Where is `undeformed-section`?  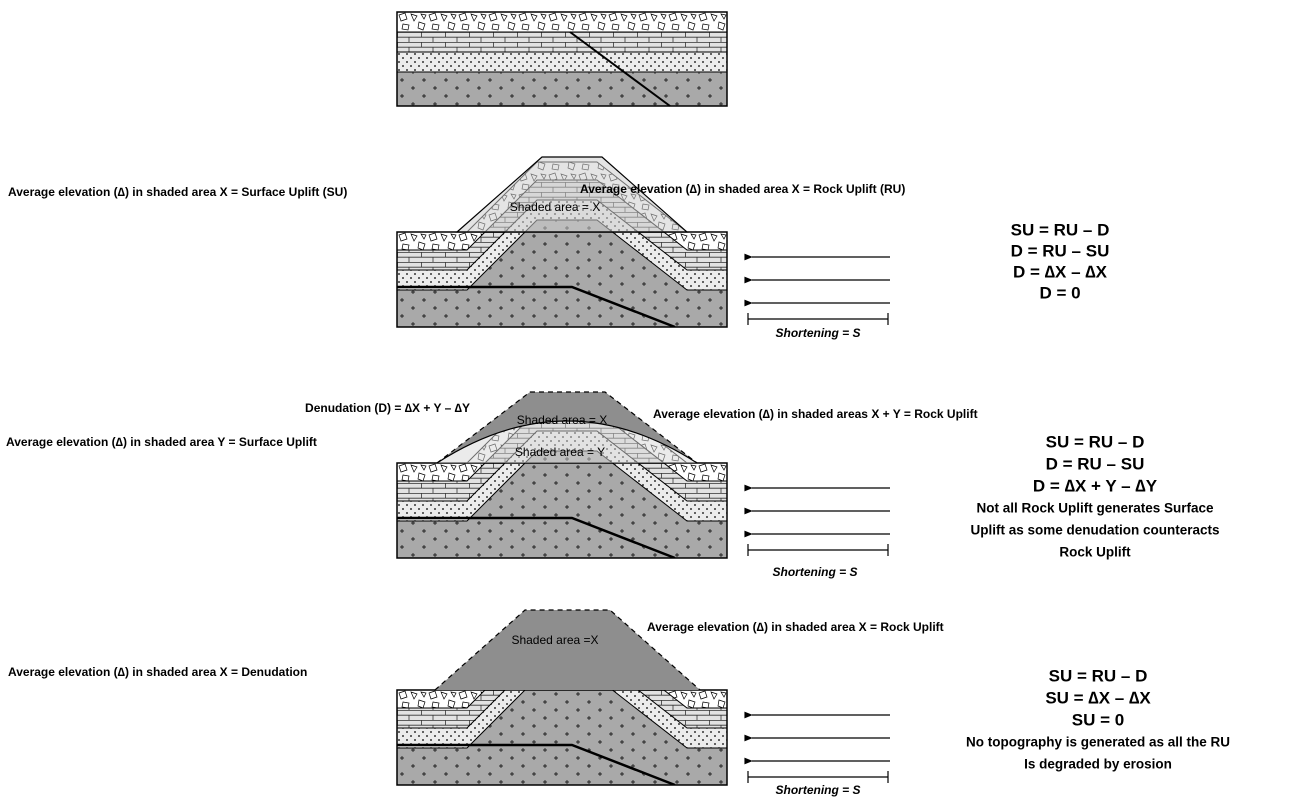 undeformed-section is located at coordinates (562, 59).